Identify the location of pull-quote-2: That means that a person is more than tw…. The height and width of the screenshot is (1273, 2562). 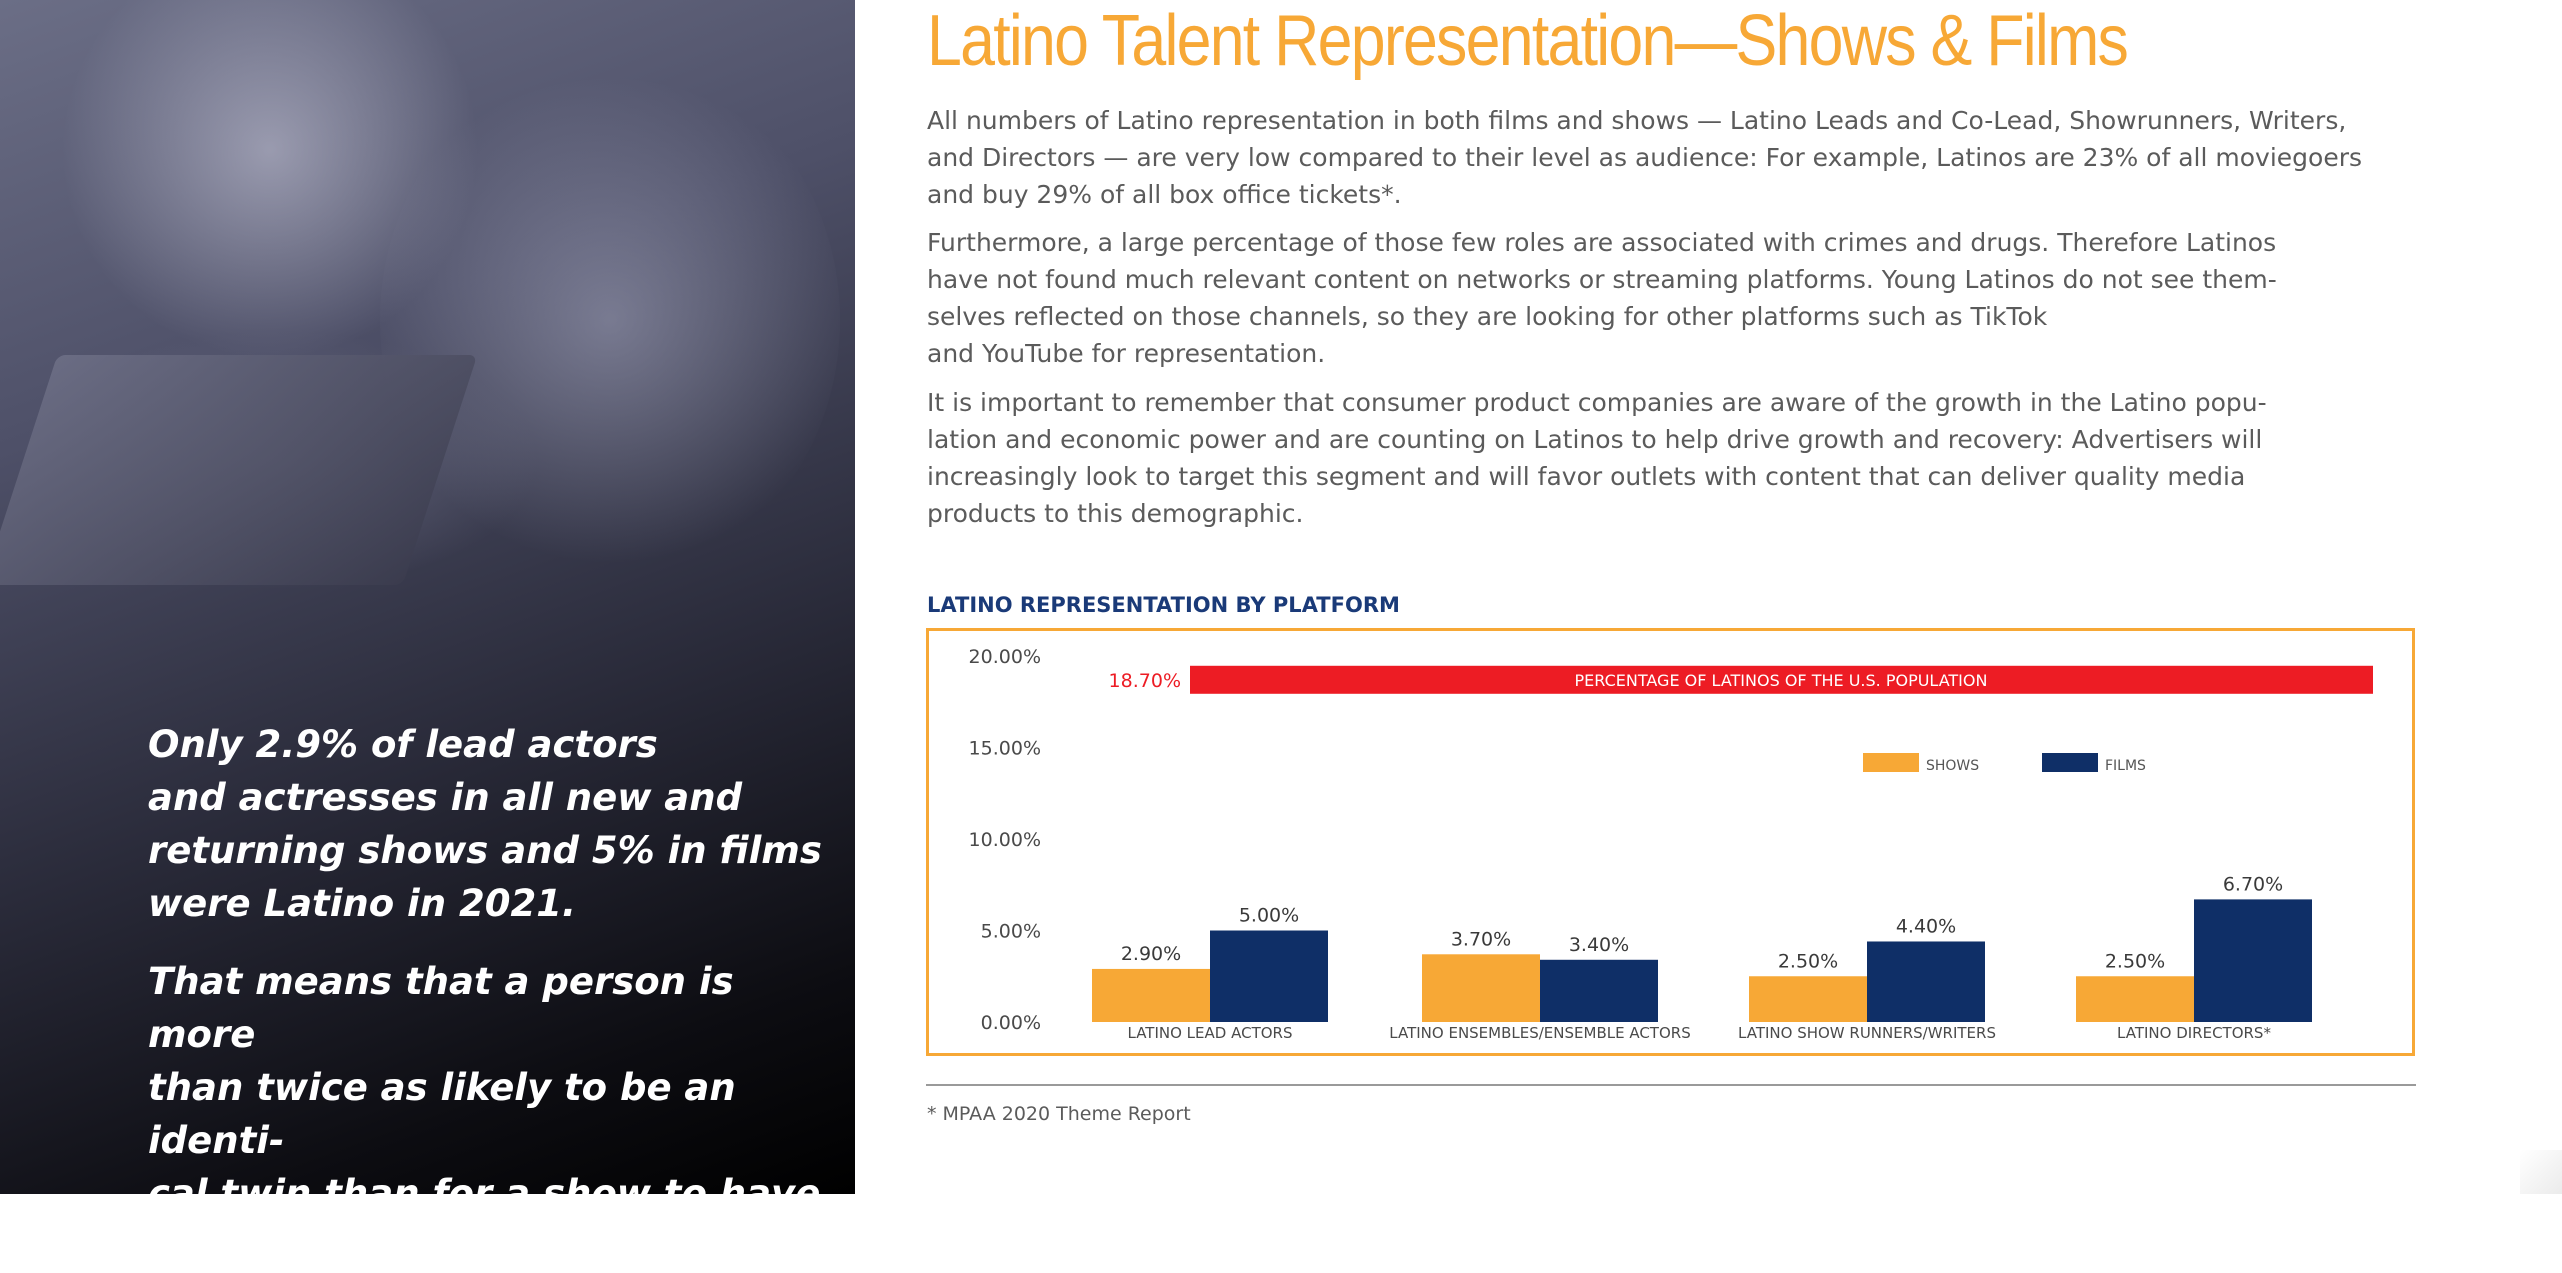
(484, 1114).